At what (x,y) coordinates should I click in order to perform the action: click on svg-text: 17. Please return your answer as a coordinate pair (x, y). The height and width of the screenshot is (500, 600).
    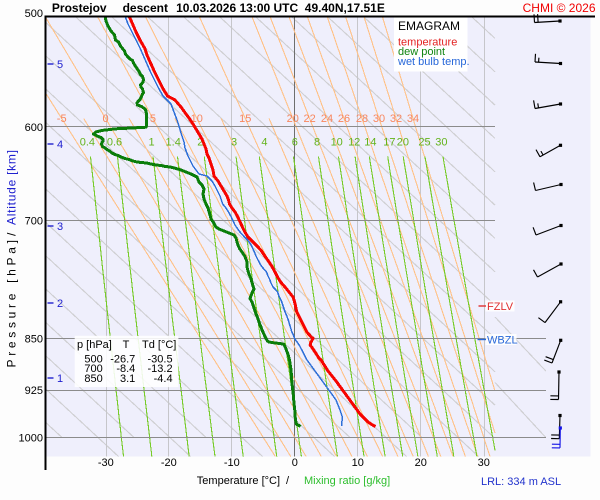
    Looking at the image, I should click on (389, 143).